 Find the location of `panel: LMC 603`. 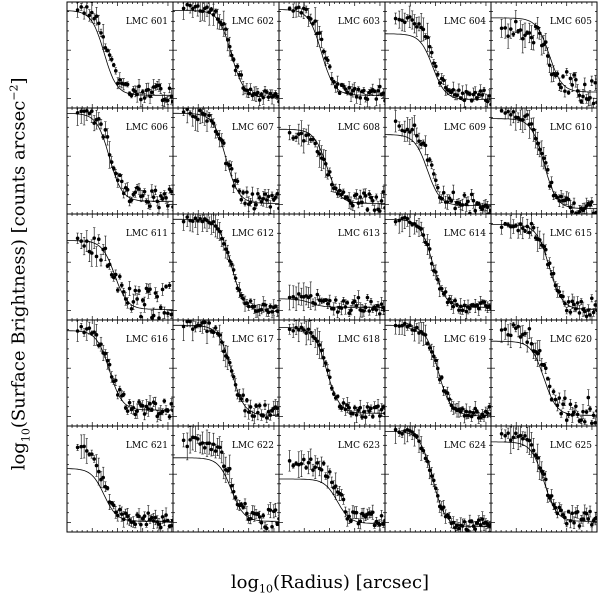

panel: LMC 603 is located at coordinates (333, 54).